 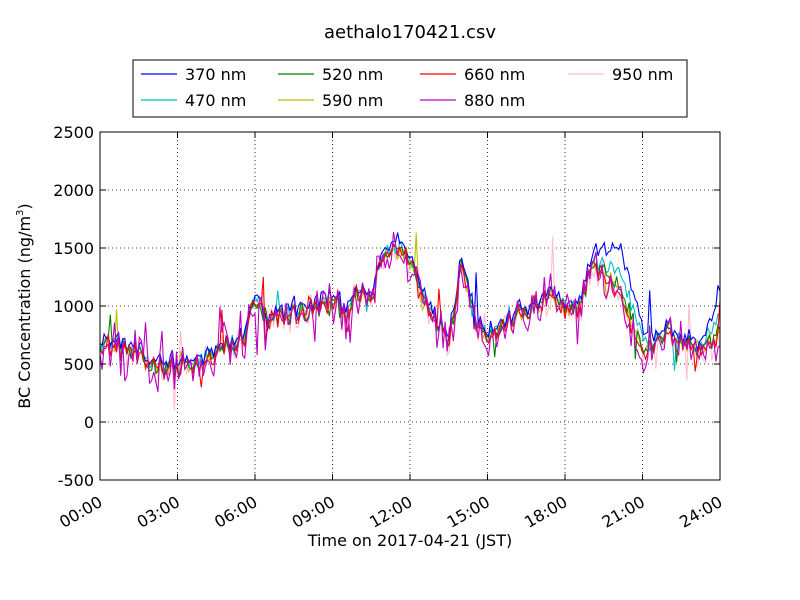 What do you see at coordinates (494, 74) in the screenshot?
I see `legend-label: 660 nm` at bounding box center [494, 74].